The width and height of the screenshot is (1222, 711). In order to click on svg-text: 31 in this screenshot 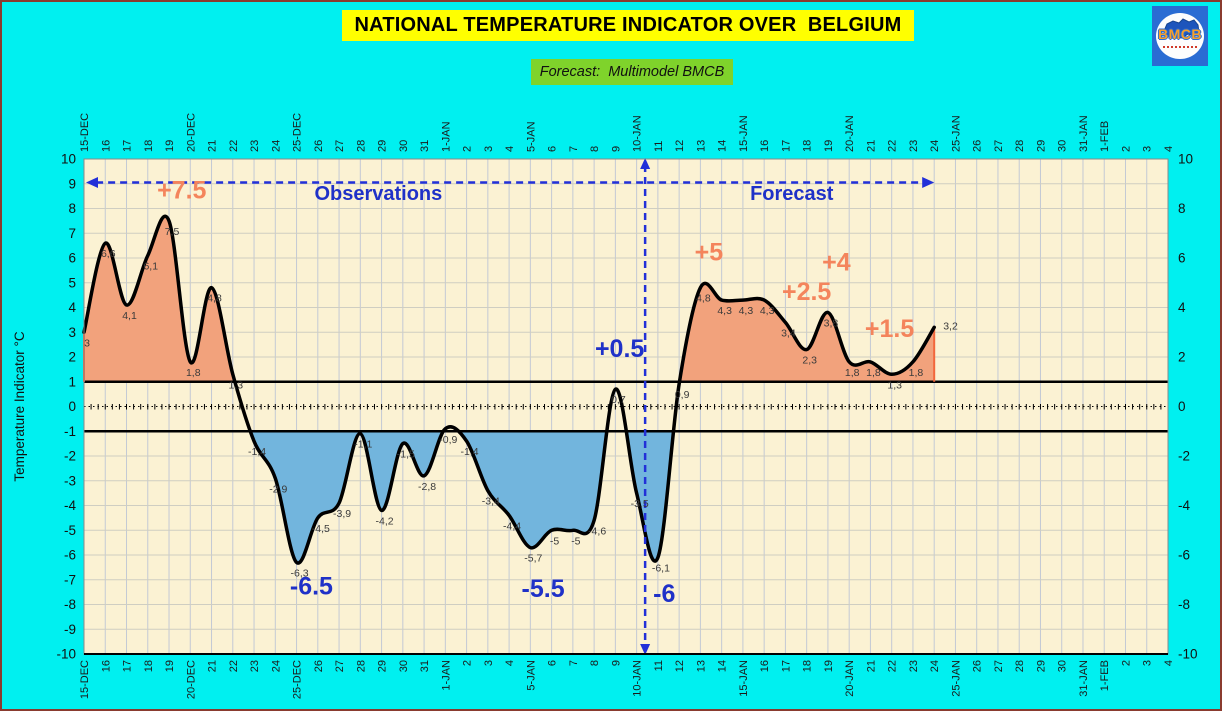, I will do `click(425, 146)`.